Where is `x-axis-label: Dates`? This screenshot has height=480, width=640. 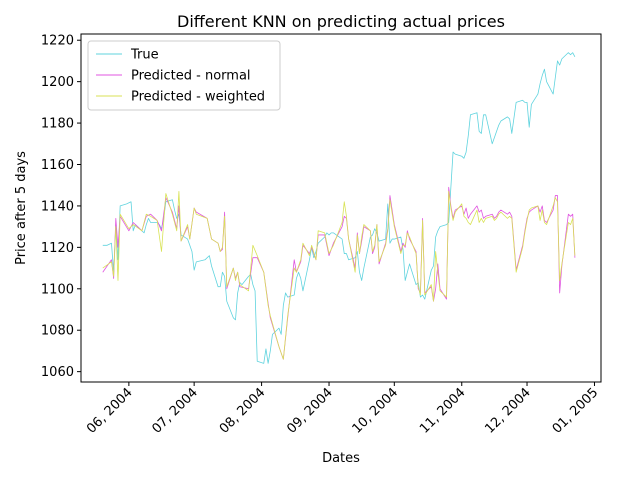
x-axis-label: Dates is located at coordinates (341, 458).